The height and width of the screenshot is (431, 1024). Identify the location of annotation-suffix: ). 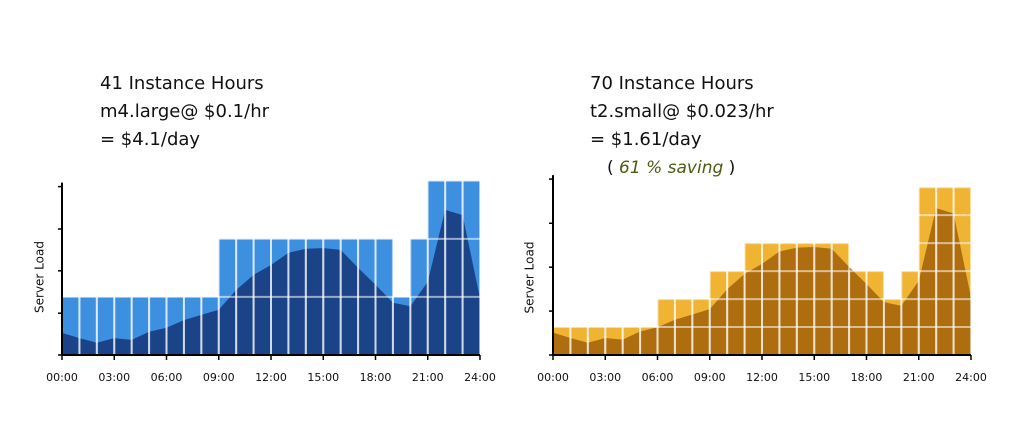
(732, 168).